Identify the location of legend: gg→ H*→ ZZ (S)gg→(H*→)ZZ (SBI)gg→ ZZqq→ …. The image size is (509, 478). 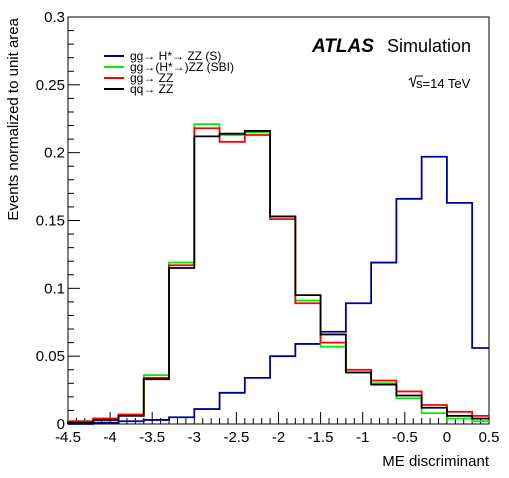
(169, 72).